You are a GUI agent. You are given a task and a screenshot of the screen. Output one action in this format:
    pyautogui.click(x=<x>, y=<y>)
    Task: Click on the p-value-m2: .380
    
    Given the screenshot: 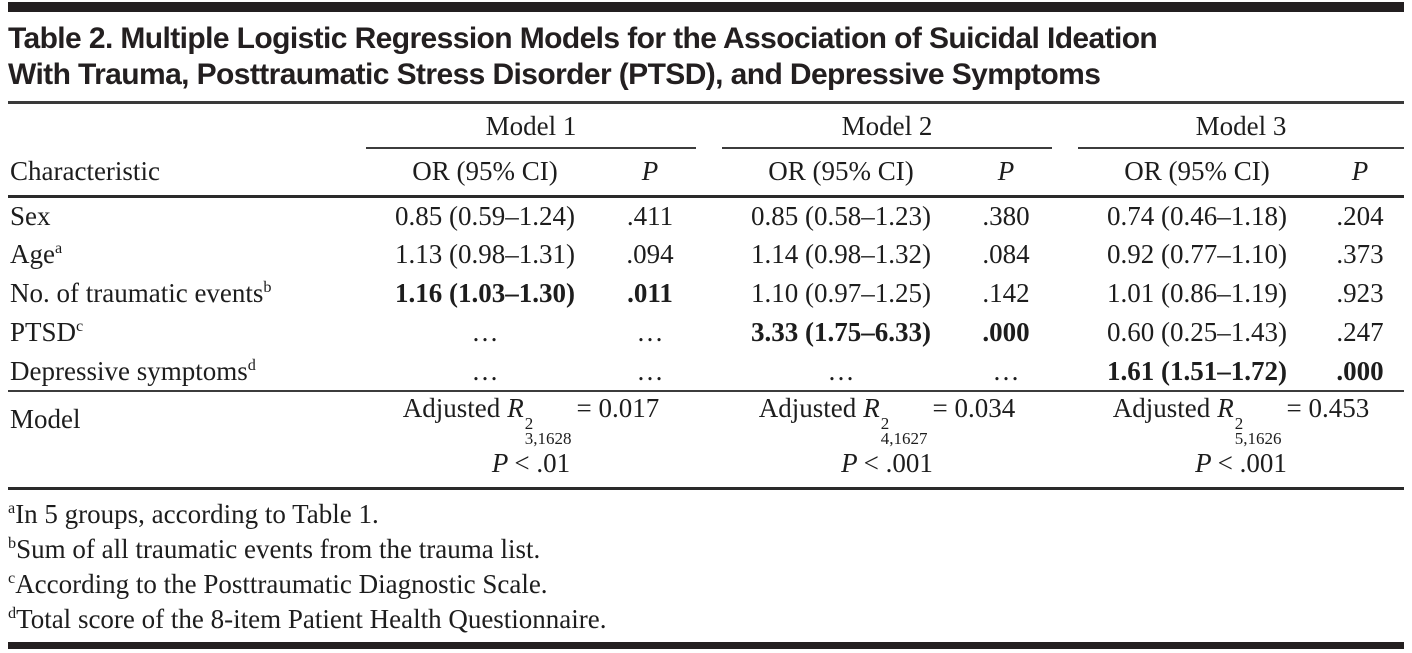 What is the action you would take?
    pyautogui.click(x=1006, y=215)
    